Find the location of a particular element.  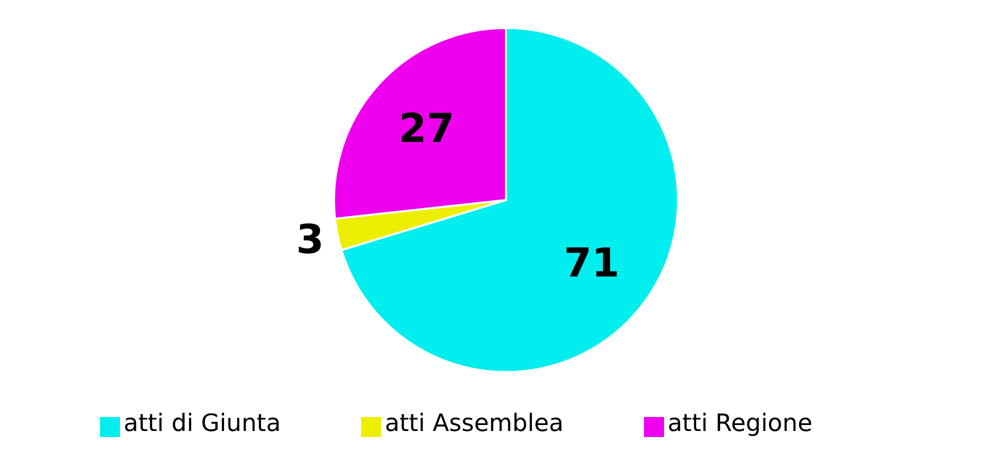

legend-label: atti Assemblea is located at coordinates (474, 423).